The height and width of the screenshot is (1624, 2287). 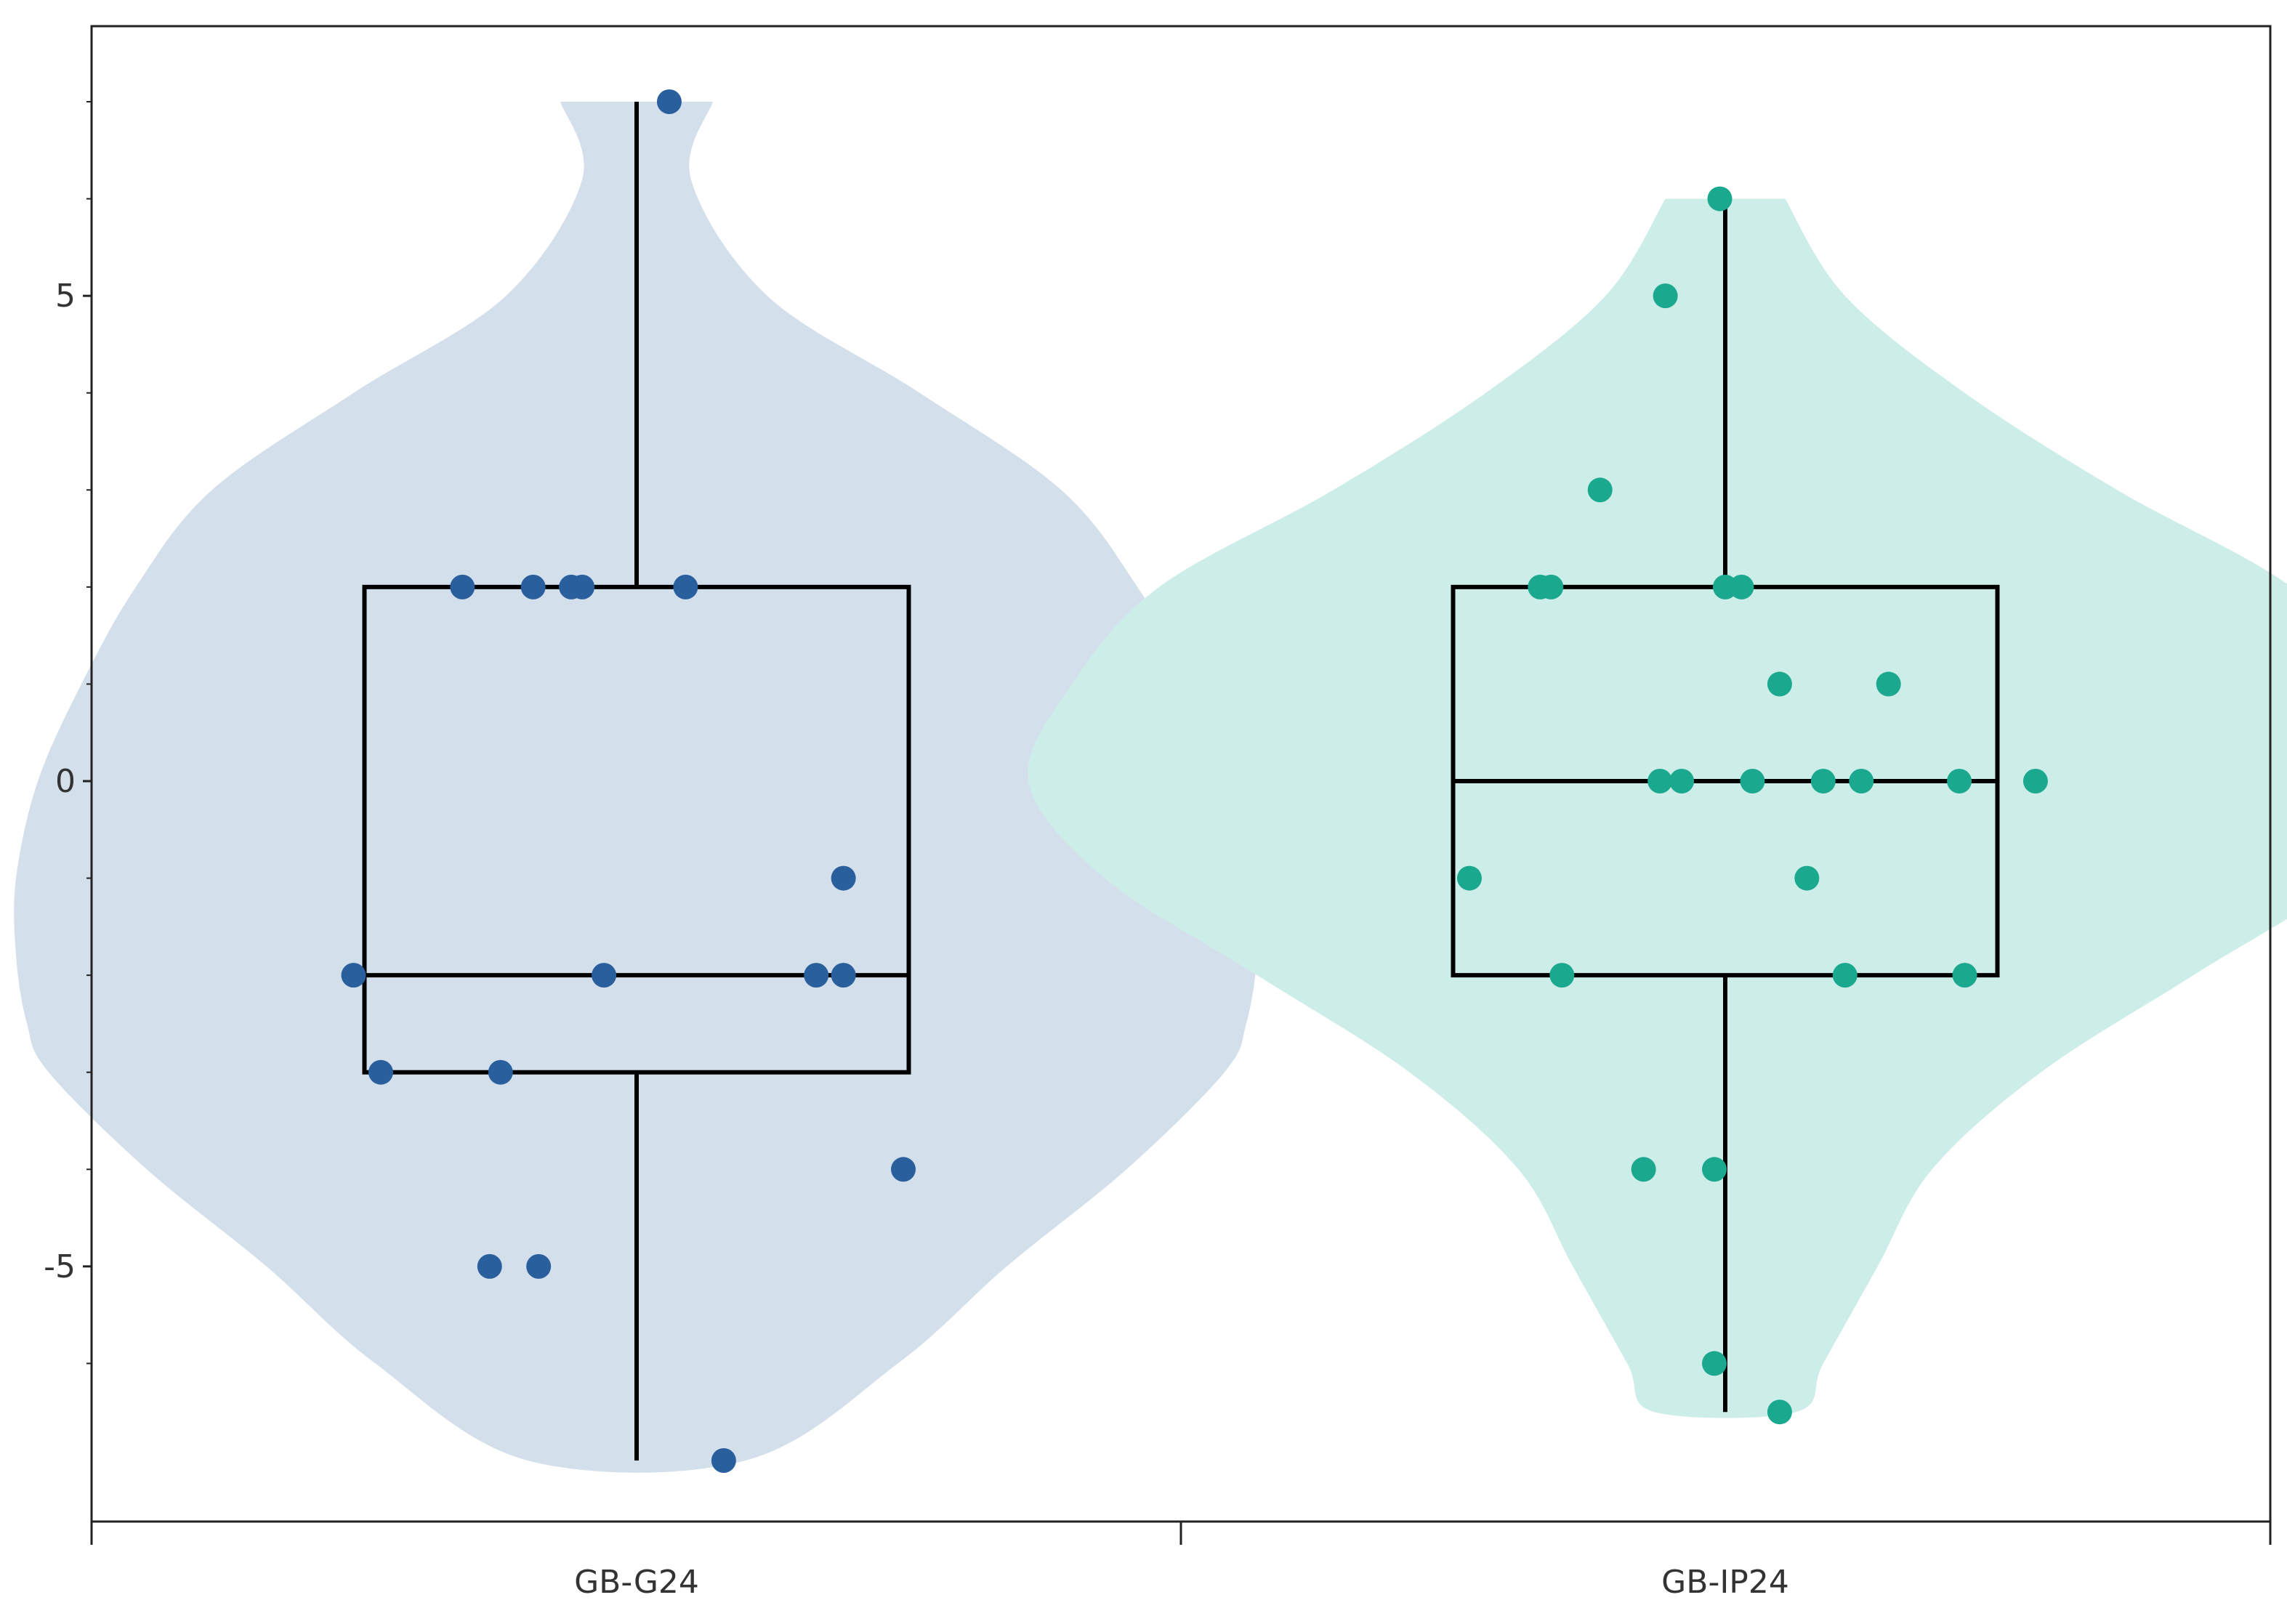 I want to click on y-tick-label: 0, so click(x=65, y=781).